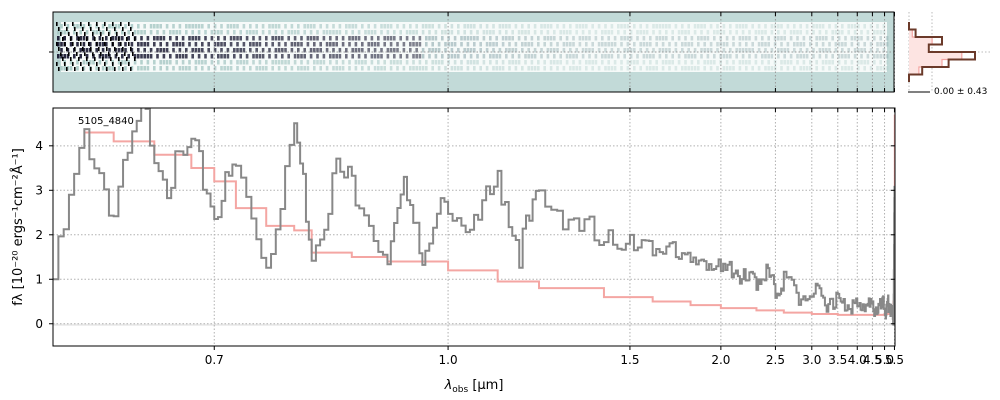  Describe the element at coordinates (472, 47) in the screenshot. I see `spectrum-2d-image` at that location.